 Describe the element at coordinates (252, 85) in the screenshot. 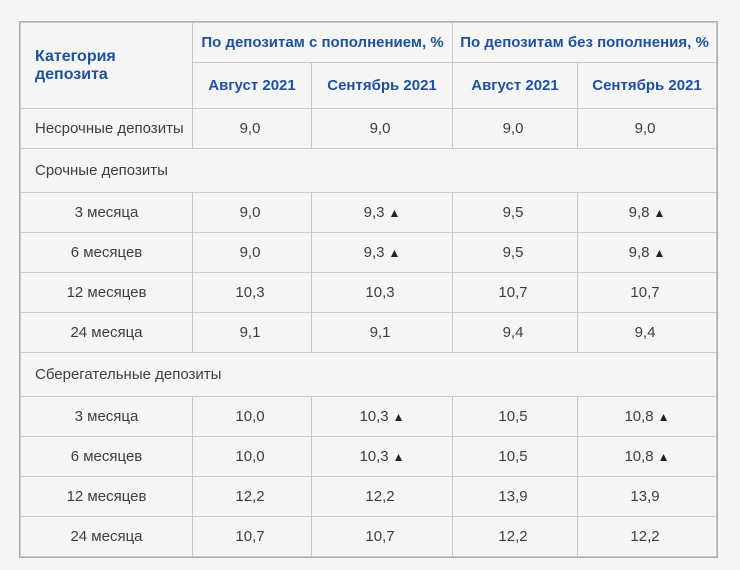

I see `month-header-aug-topup: Август 2021` at that location.